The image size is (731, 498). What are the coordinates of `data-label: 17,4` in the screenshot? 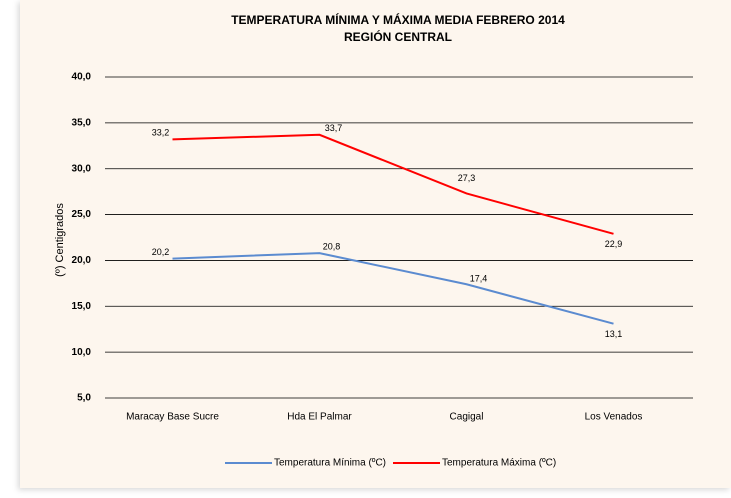 It's located at (479, 279).